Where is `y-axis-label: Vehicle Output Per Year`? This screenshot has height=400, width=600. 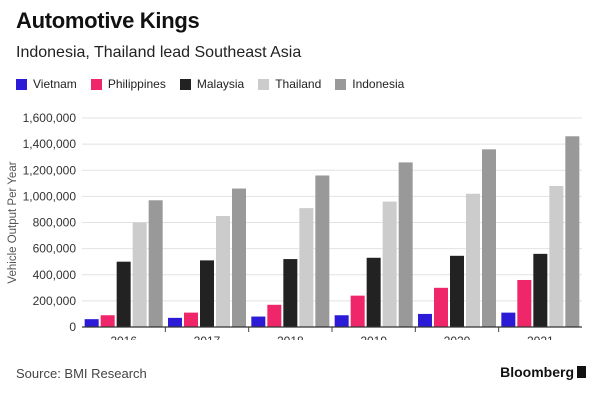
y-axis-label: Vehicle Output Per Year is located at coordinates (13, 222).